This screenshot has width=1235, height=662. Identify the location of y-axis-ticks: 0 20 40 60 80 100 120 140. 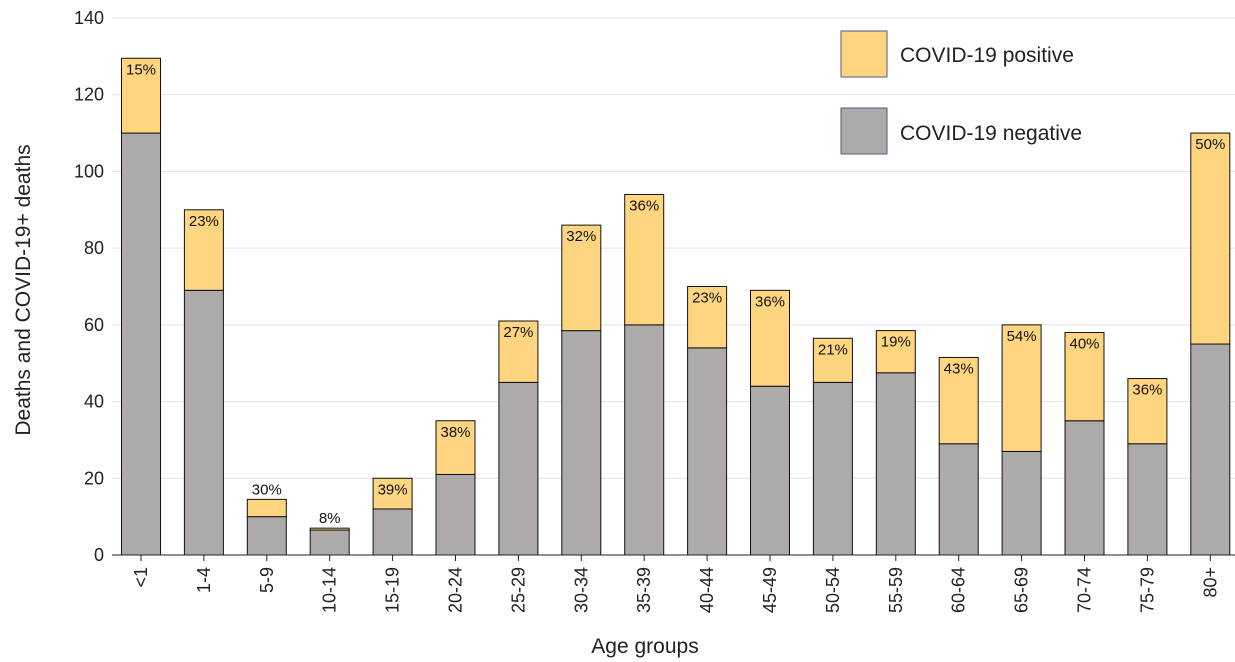
(89, 286).